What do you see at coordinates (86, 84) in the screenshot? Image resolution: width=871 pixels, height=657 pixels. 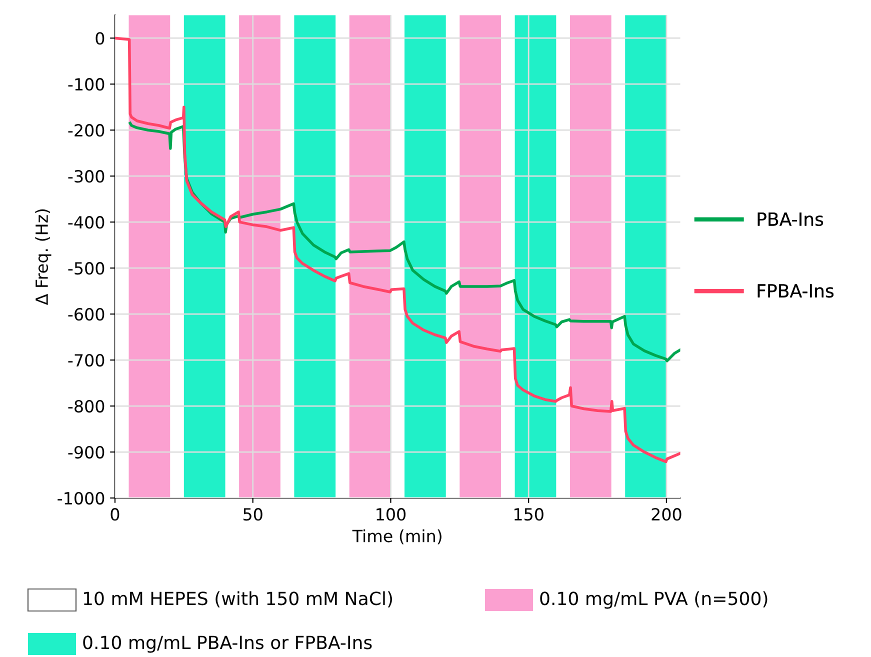 I see `y-tick-label: -100` at bounding box center [86, 84].